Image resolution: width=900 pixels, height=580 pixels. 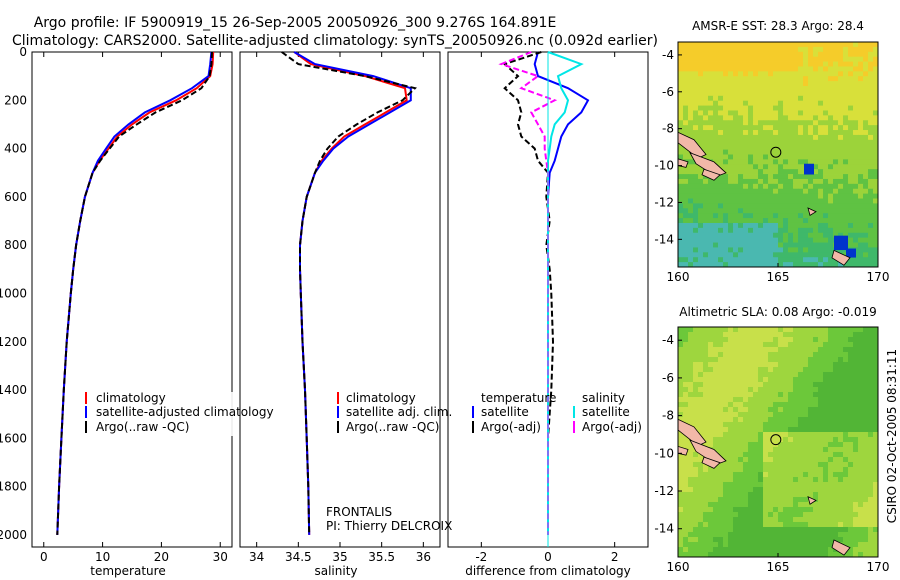 I want to click on difference-profile-lines, so click(x=544, y=299).